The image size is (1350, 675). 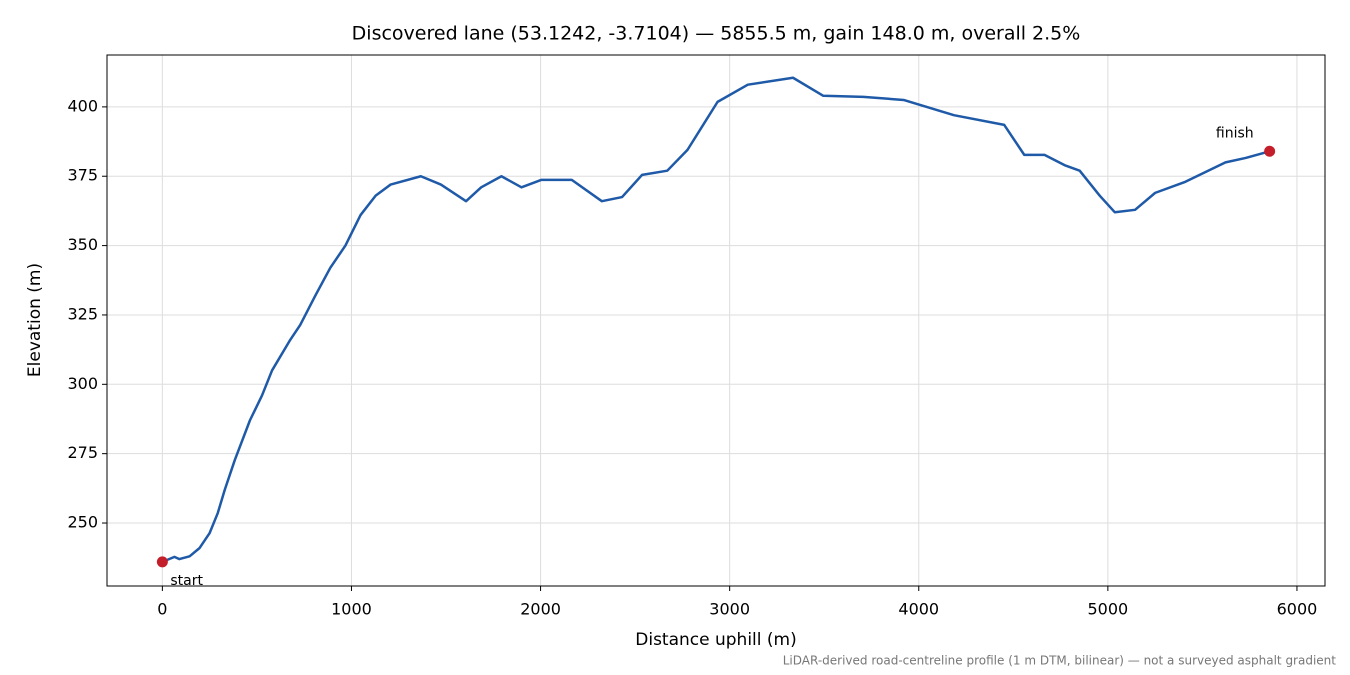 What do you see at coordinates (729, 609) in the screenshot?
I see `x-tick-label: 3000` at bounding box center [729, 609].